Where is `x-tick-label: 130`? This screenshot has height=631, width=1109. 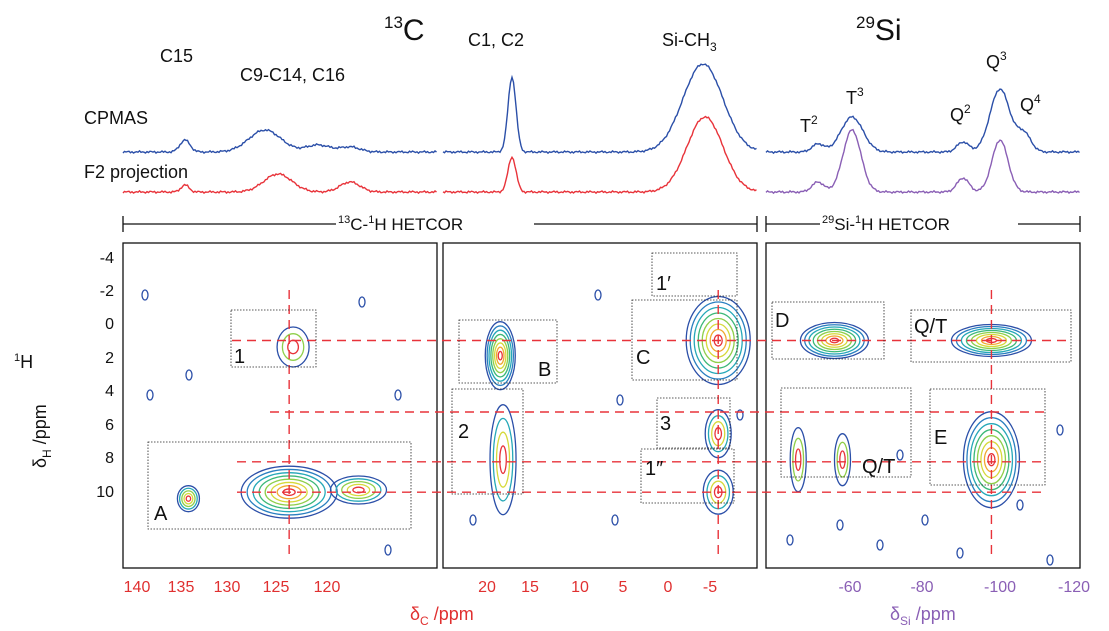 x-tick-label: 130 is located at coordinates (227, 587).